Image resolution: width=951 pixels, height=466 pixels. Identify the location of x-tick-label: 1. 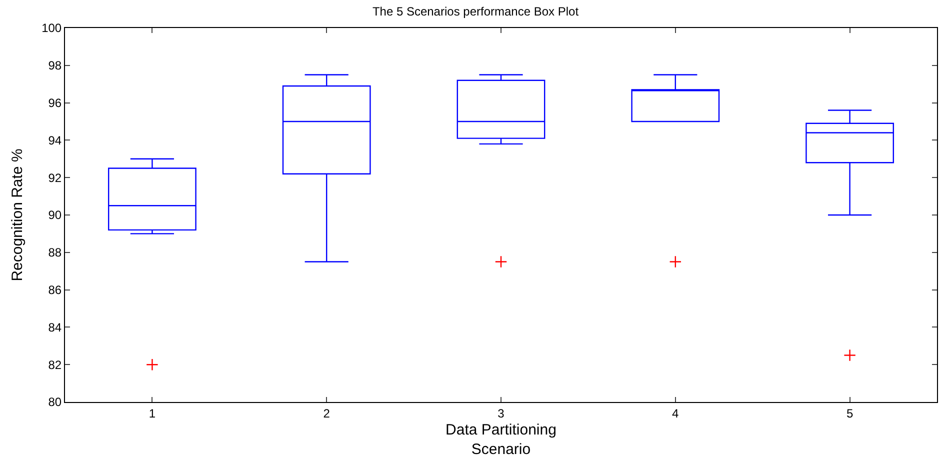
(152, 413).